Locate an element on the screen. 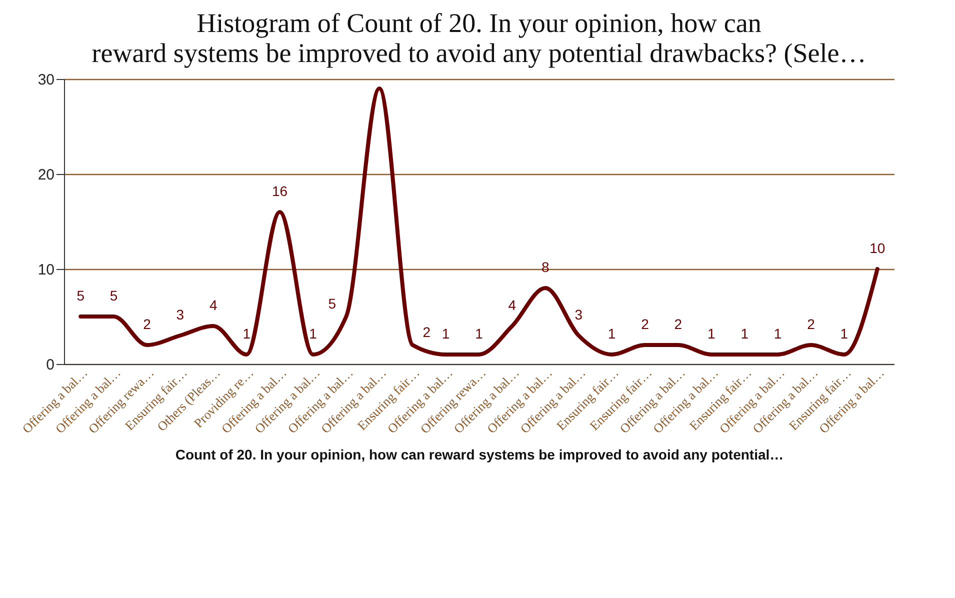 The height and width of the screenshot is (598, 955). y-tick-label: 10 is located at coordinates (46, 270).